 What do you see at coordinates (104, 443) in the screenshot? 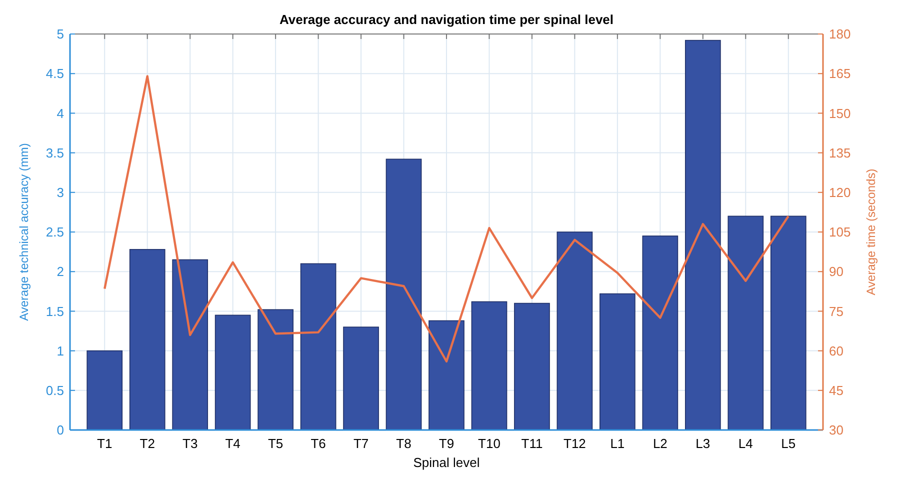
I see `x-tick-label: T1` at bounding box center [104, 443].